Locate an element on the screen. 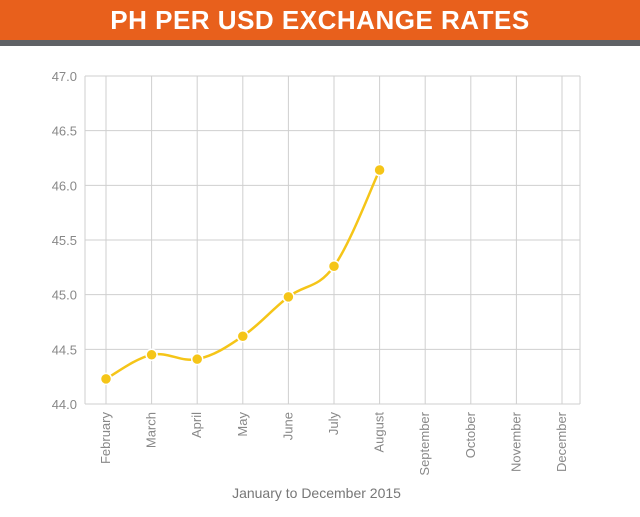  y-tick-label: 45.0 is located at coordinates (64, 295).